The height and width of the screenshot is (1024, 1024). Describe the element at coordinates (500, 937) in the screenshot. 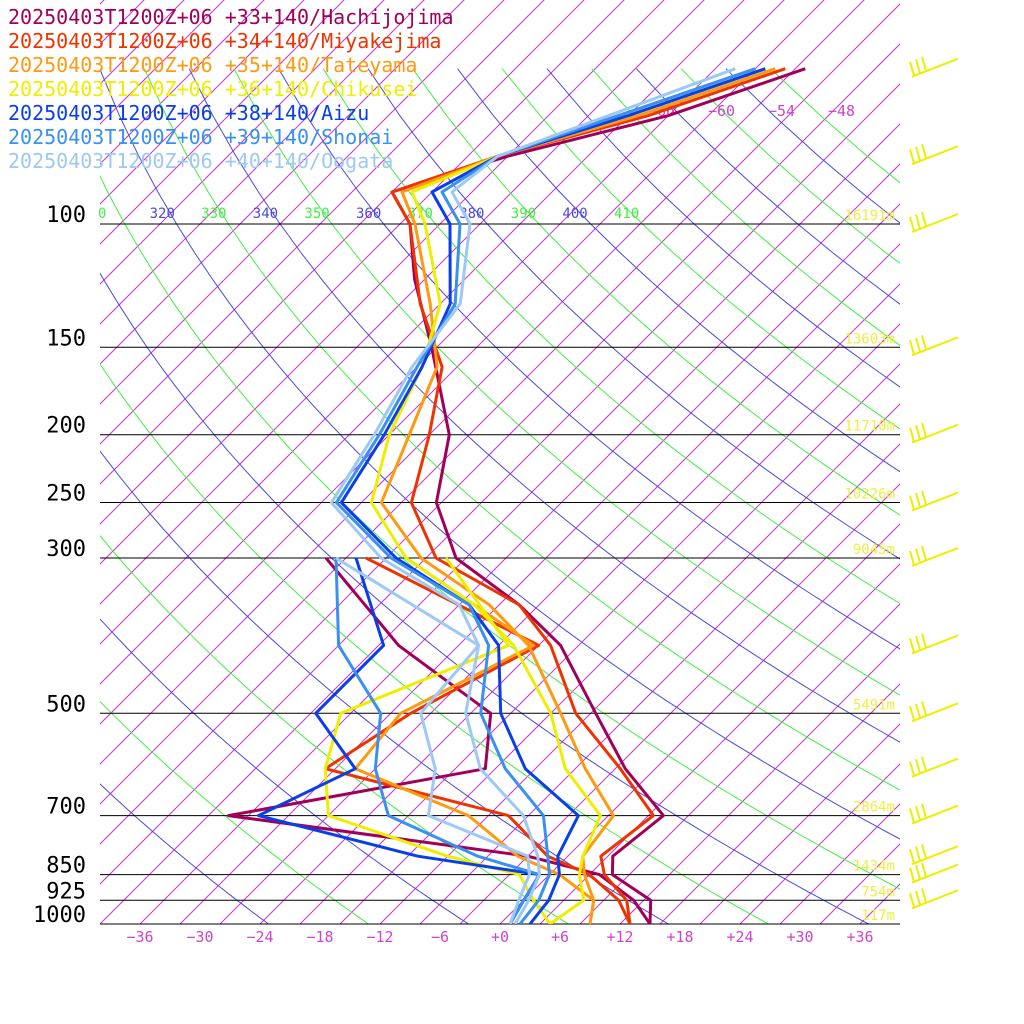

I see `x-tick-label: +0` at that location.